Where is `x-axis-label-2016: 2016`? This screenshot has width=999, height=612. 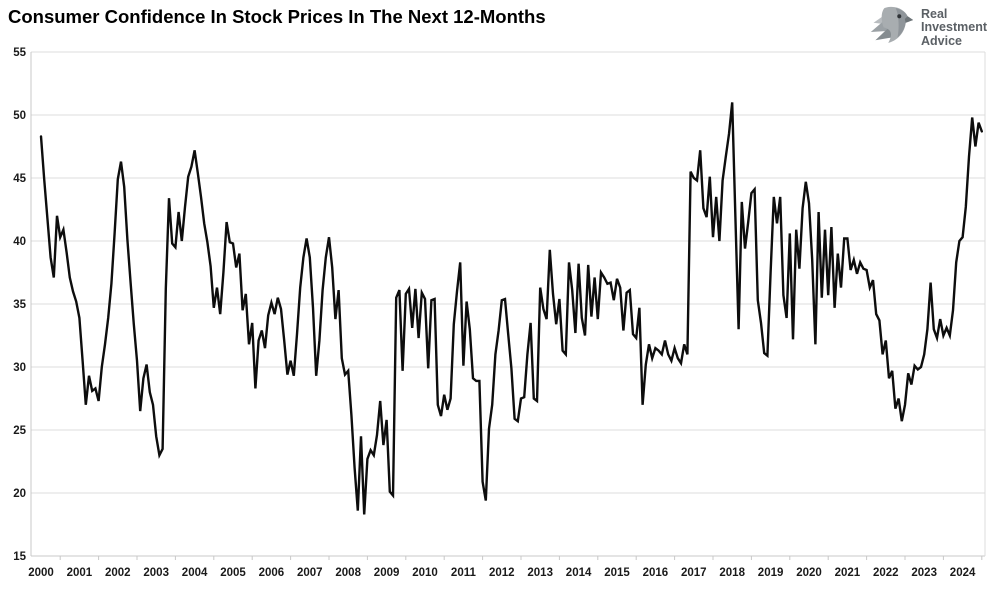 x-axis-label-2016: 2016 is located at coordinates (656, 573).